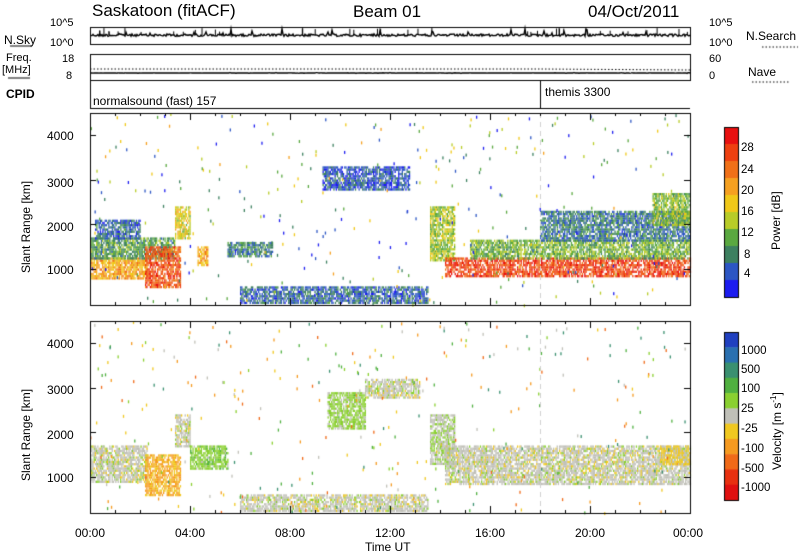 The width and height of the screenshot is (800, 554). I want to click on xaxis-label: Time UT, so click(388, 547).